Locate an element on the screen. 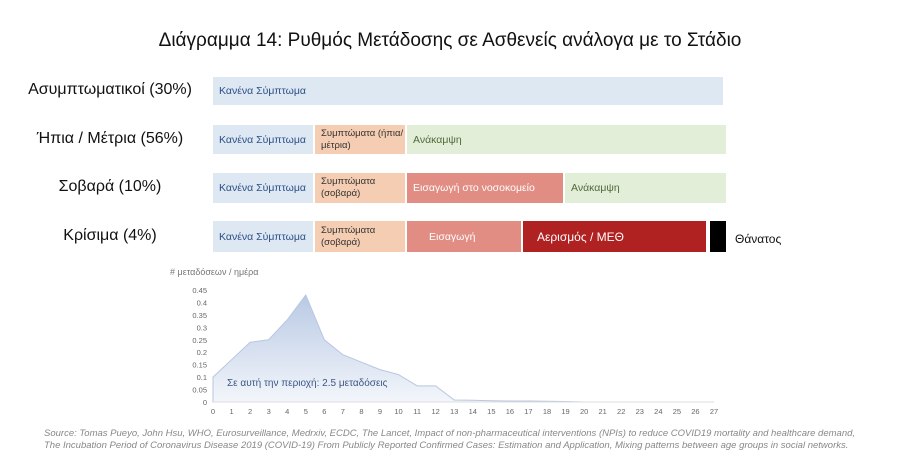 This screenshot has height=469, width=900. row-label-mild: Ήπια / Μέτρια (56%) is located at coordinates (110, 138).